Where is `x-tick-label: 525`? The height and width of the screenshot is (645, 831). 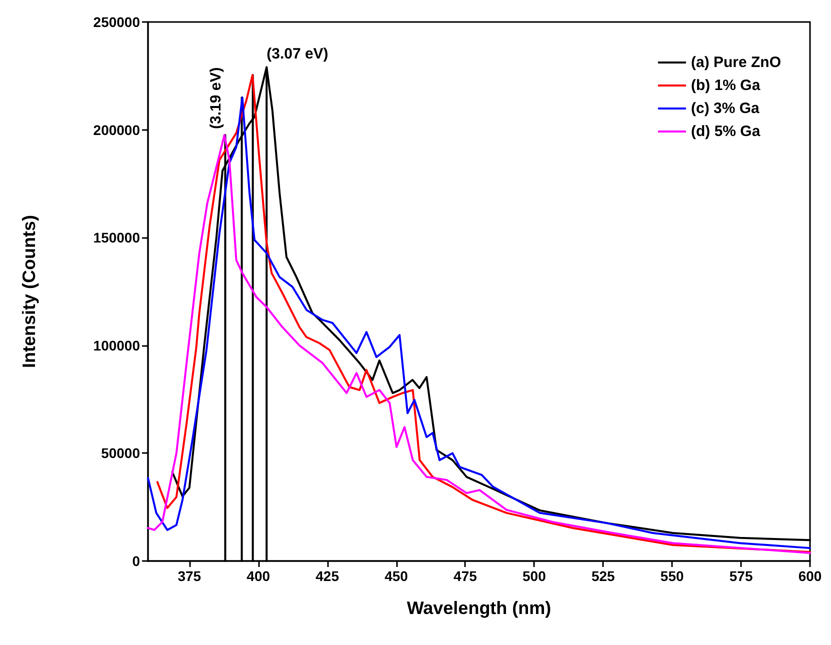 x-tick-label: 525 is located at coordinates (603, 576).